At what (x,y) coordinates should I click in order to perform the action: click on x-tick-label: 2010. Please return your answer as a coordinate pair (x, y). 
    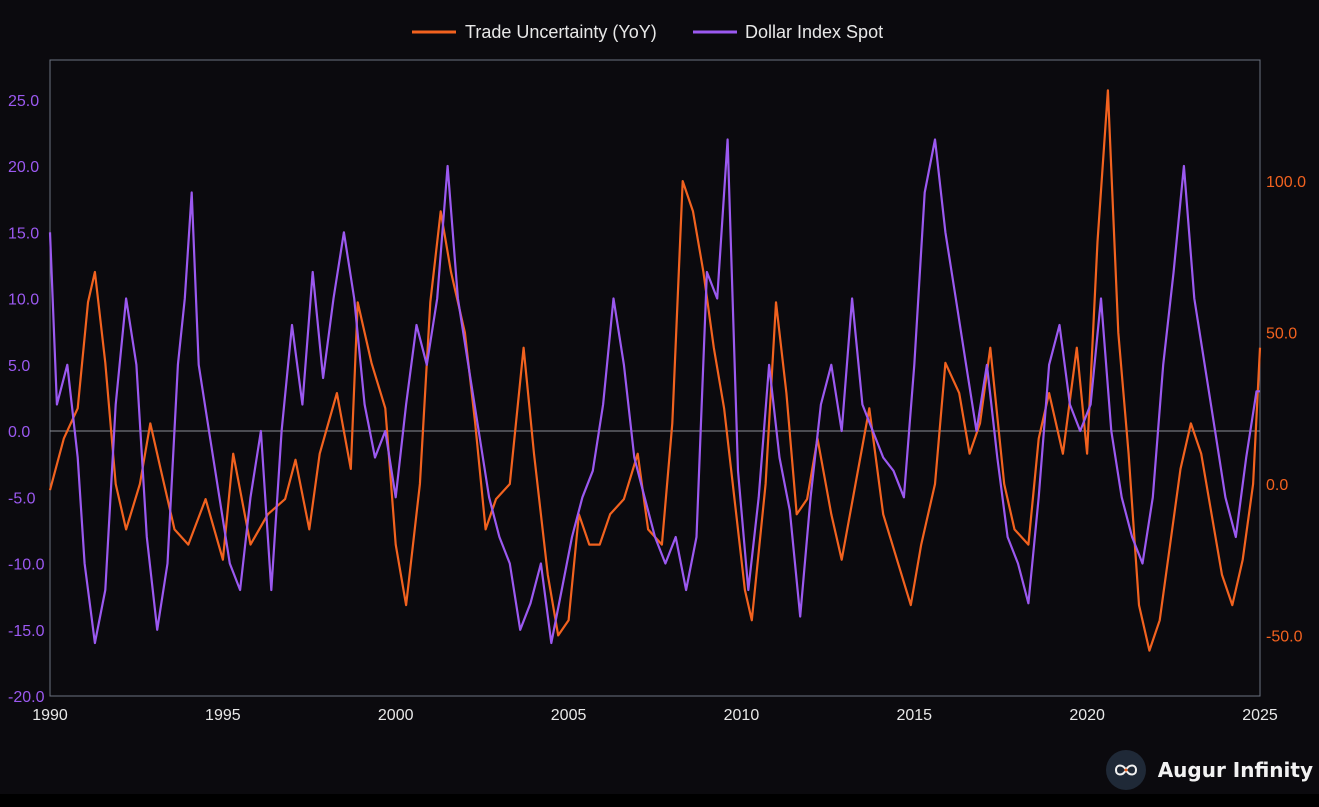
    Looking at the image, I should click on (742, 715).